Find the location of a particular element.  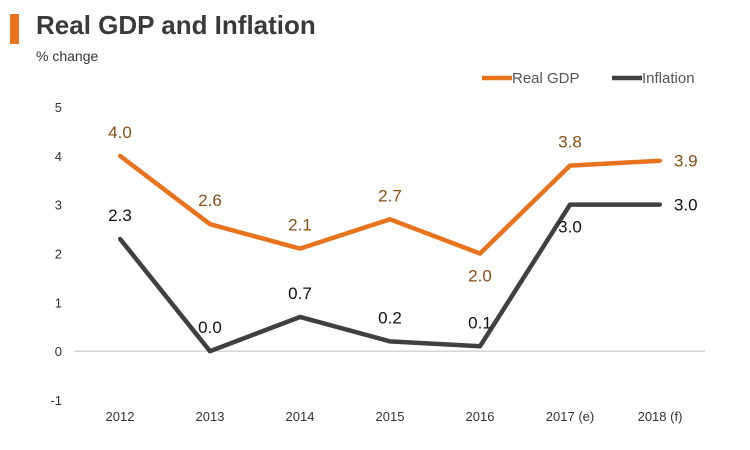

data-label: 3.8 is located at coordinates (570, 142).